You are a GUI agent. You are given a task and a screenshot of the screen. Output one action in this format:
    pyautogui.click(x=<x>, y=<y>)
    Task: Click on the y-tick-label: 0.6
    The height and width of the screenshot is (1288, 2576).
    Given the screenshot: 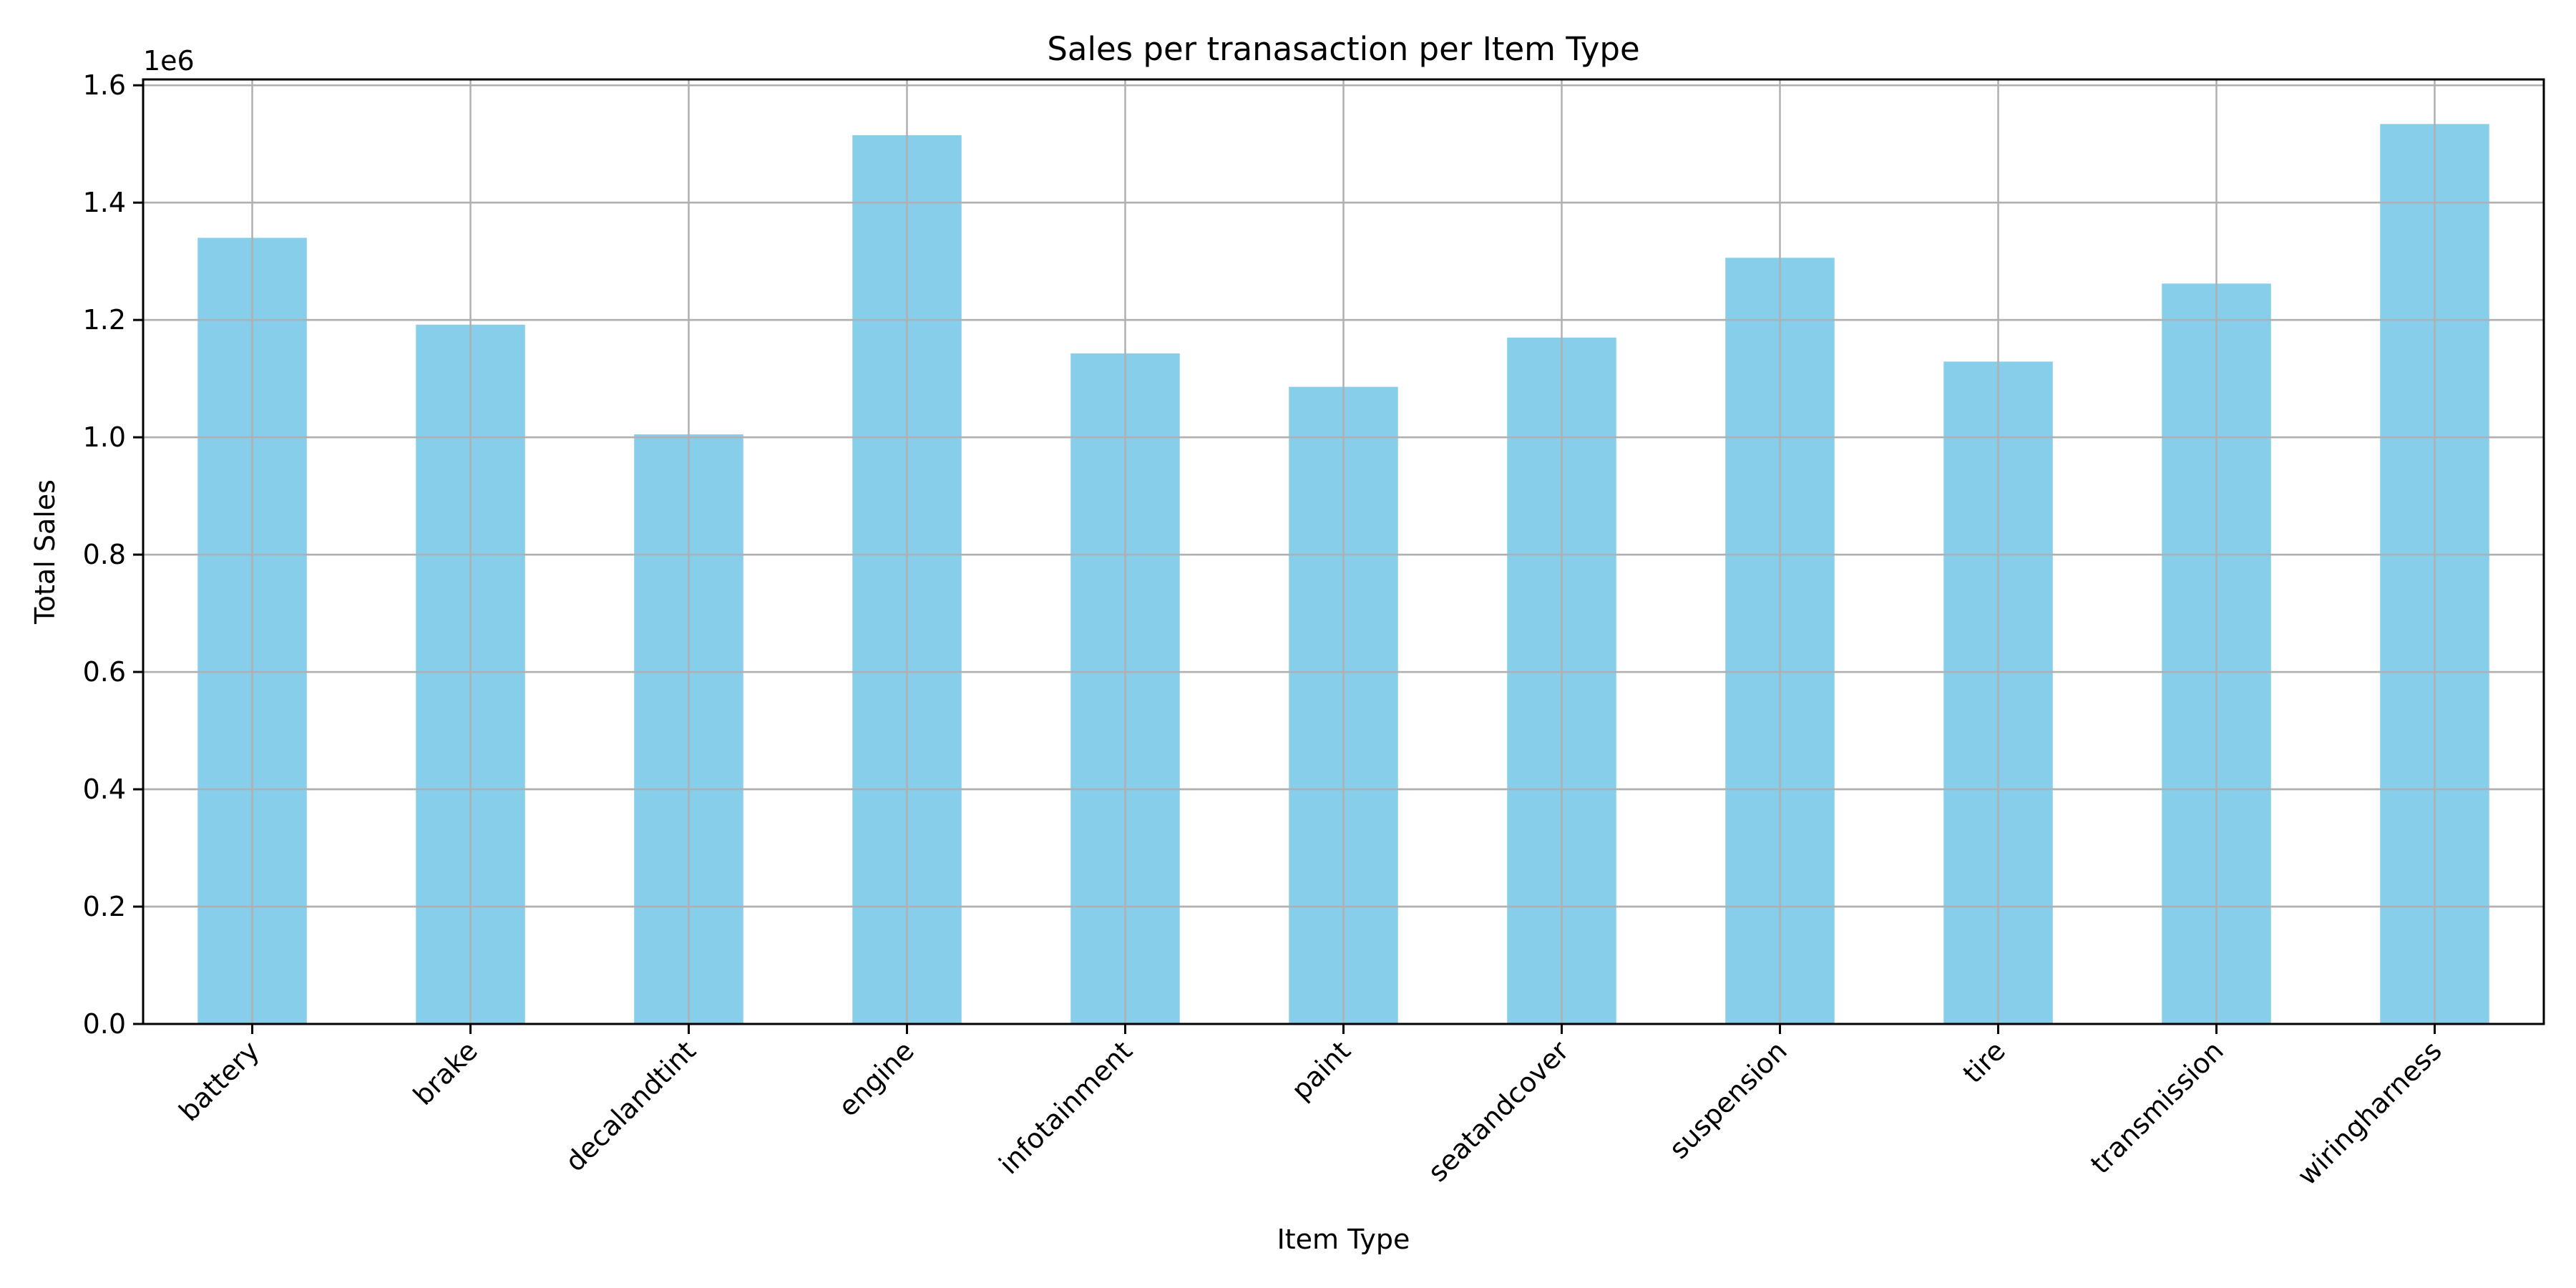 What is the action you would take?
    pyautogui.click(x=104, y=672)
    